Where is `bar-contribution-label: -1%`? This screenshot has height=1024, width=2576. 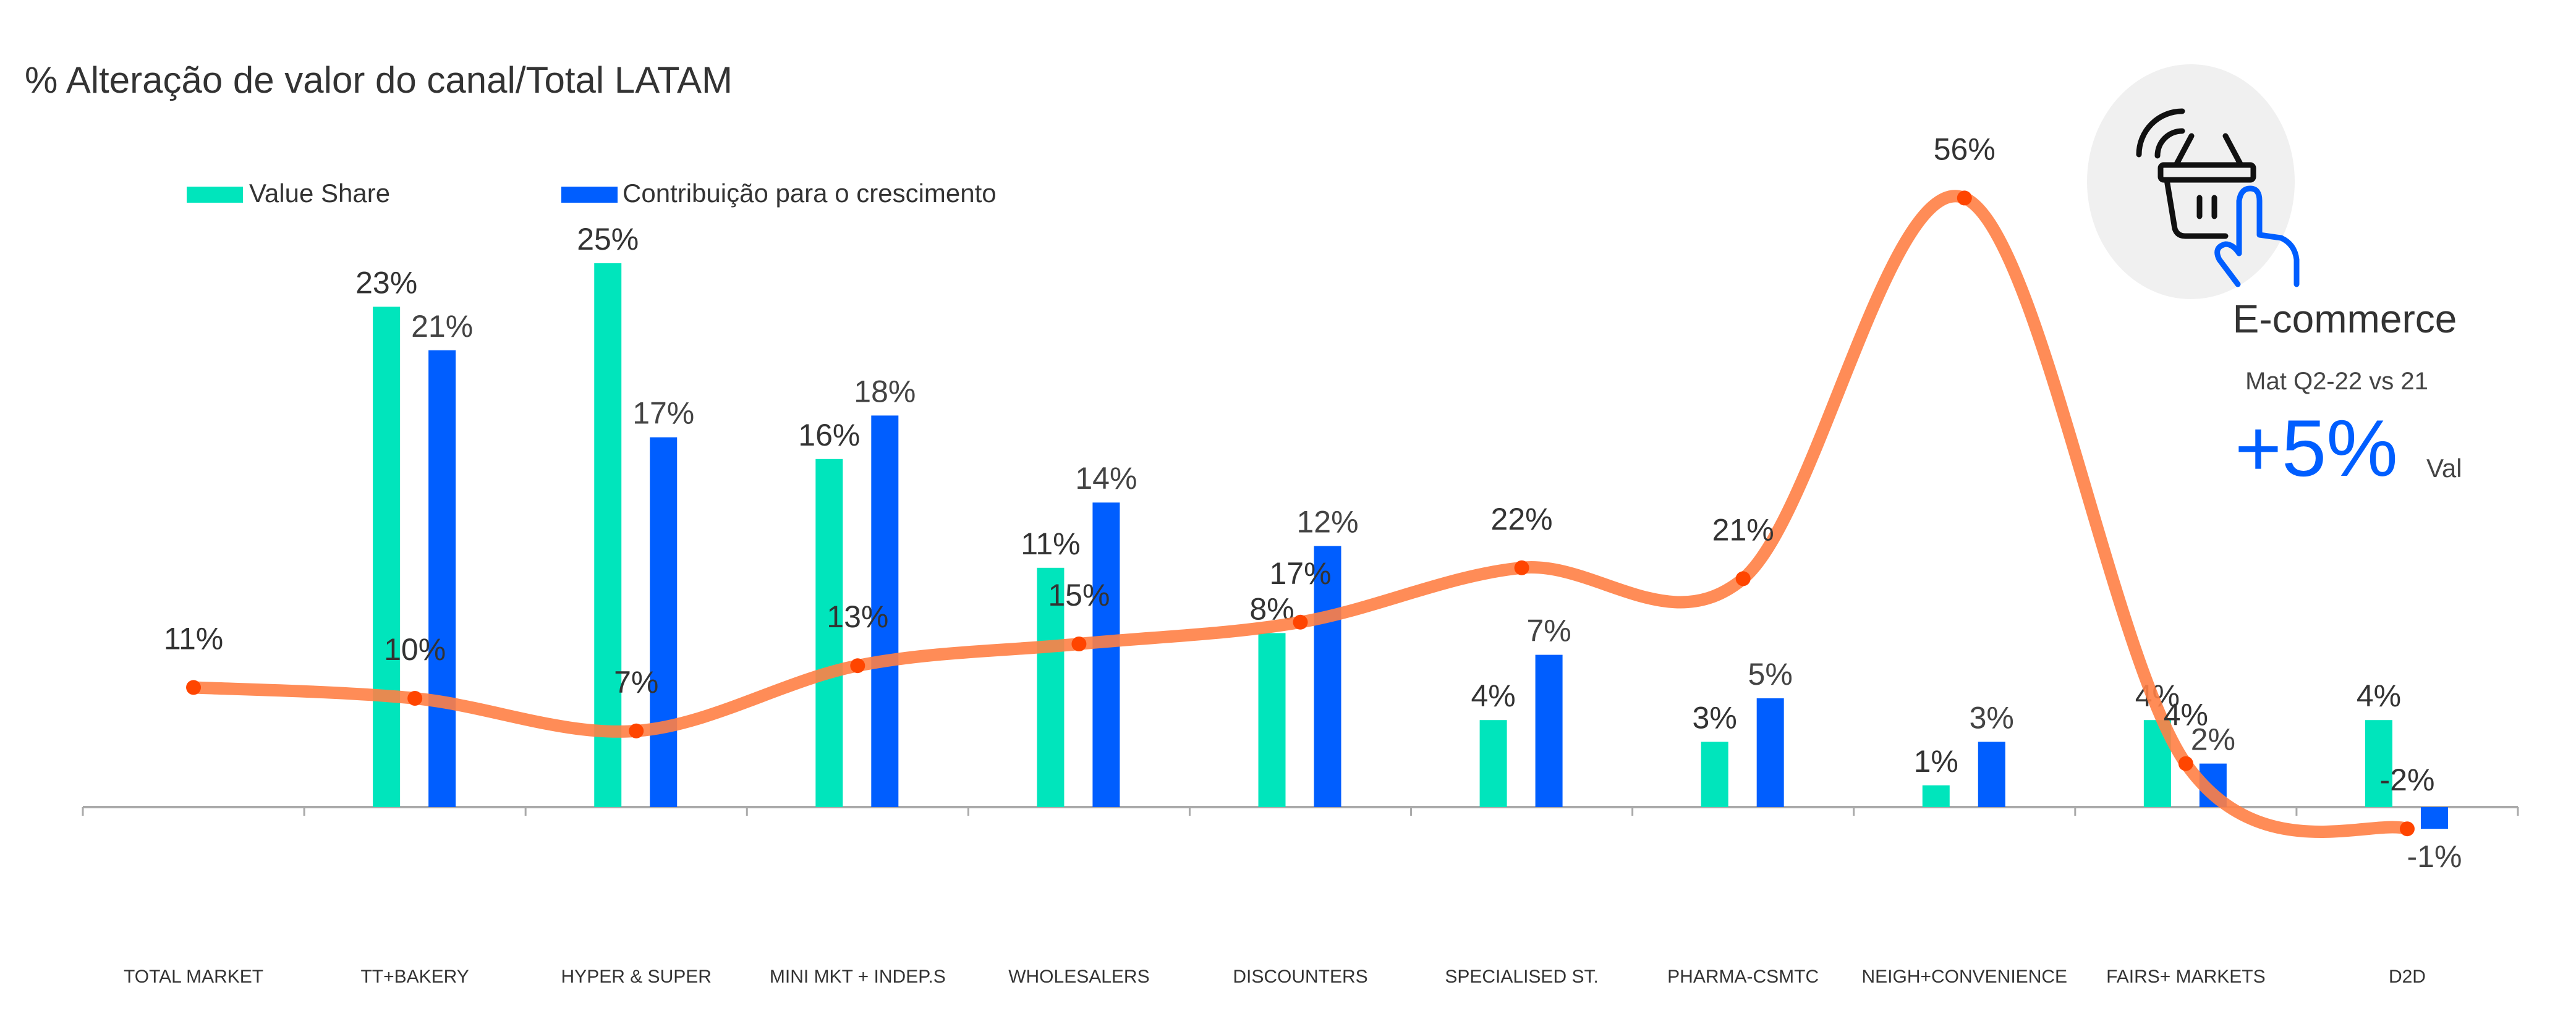 bar-contribution-label: -1% is located at coordinates (2434, 856).